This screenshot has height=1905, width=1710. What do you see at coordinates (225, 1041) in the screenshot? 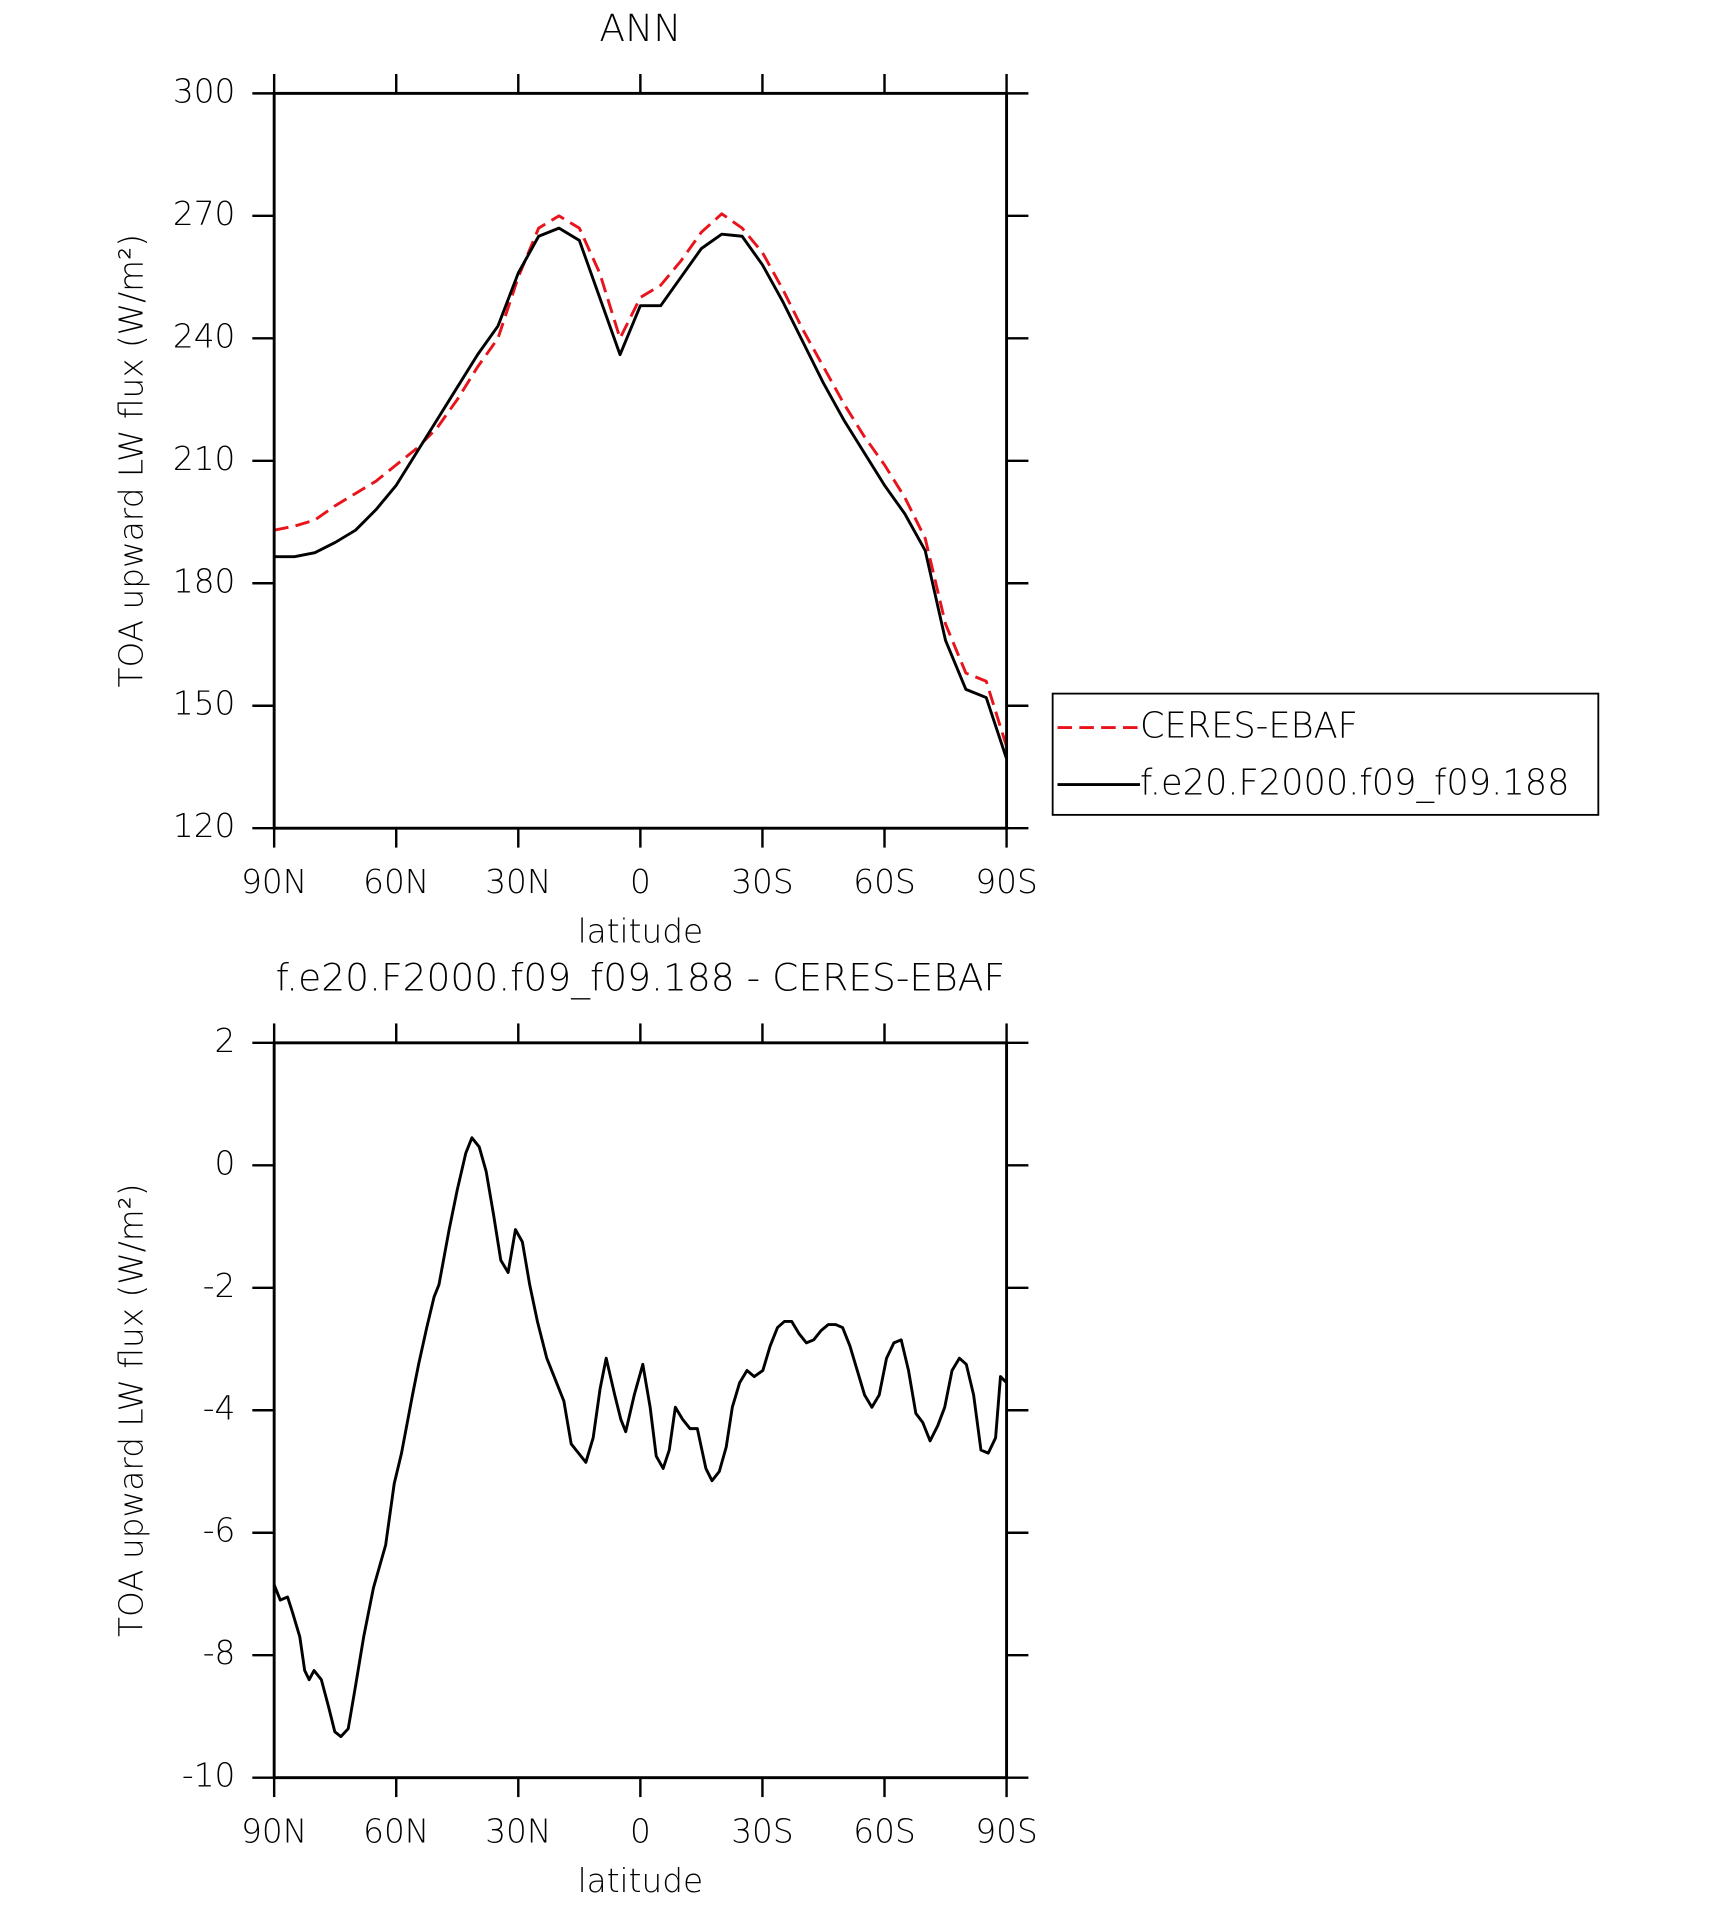
I see `y-tick-label: 2` at bounding box center [225, 1041].